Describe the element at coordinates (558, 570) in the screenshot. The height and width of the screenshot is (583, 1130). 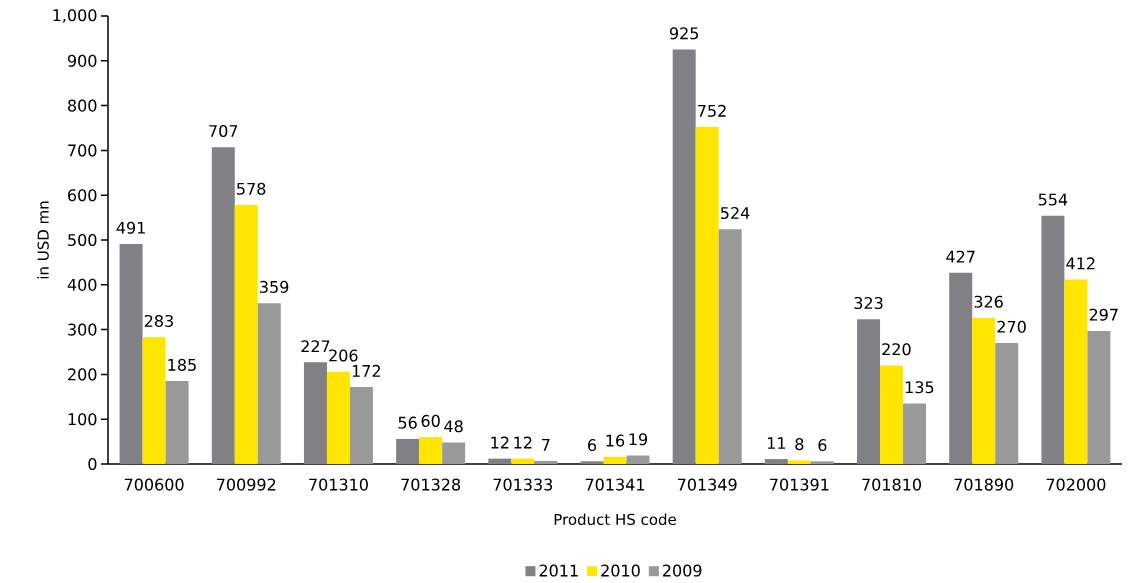
I see `legend-label: 2011` at that location.